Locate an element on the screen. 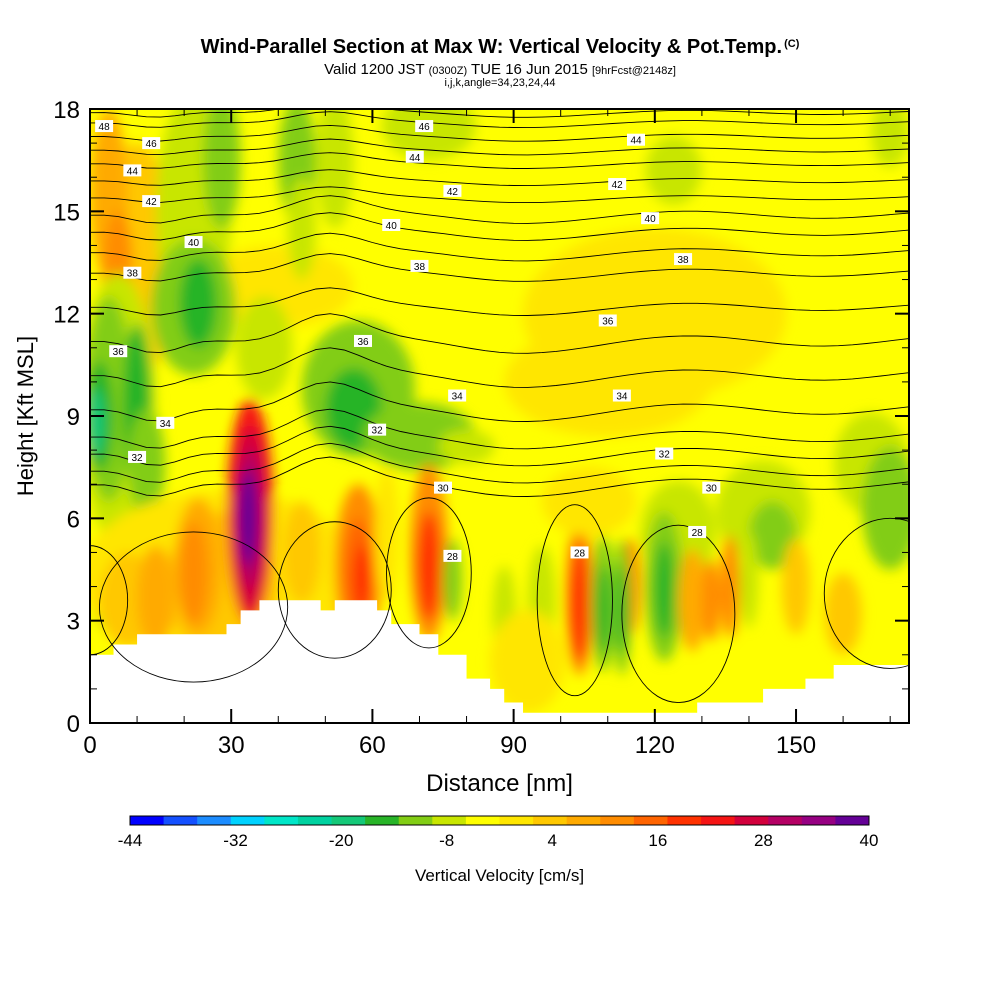  y-tick-label: 18 is located at coordinates (66, 110).